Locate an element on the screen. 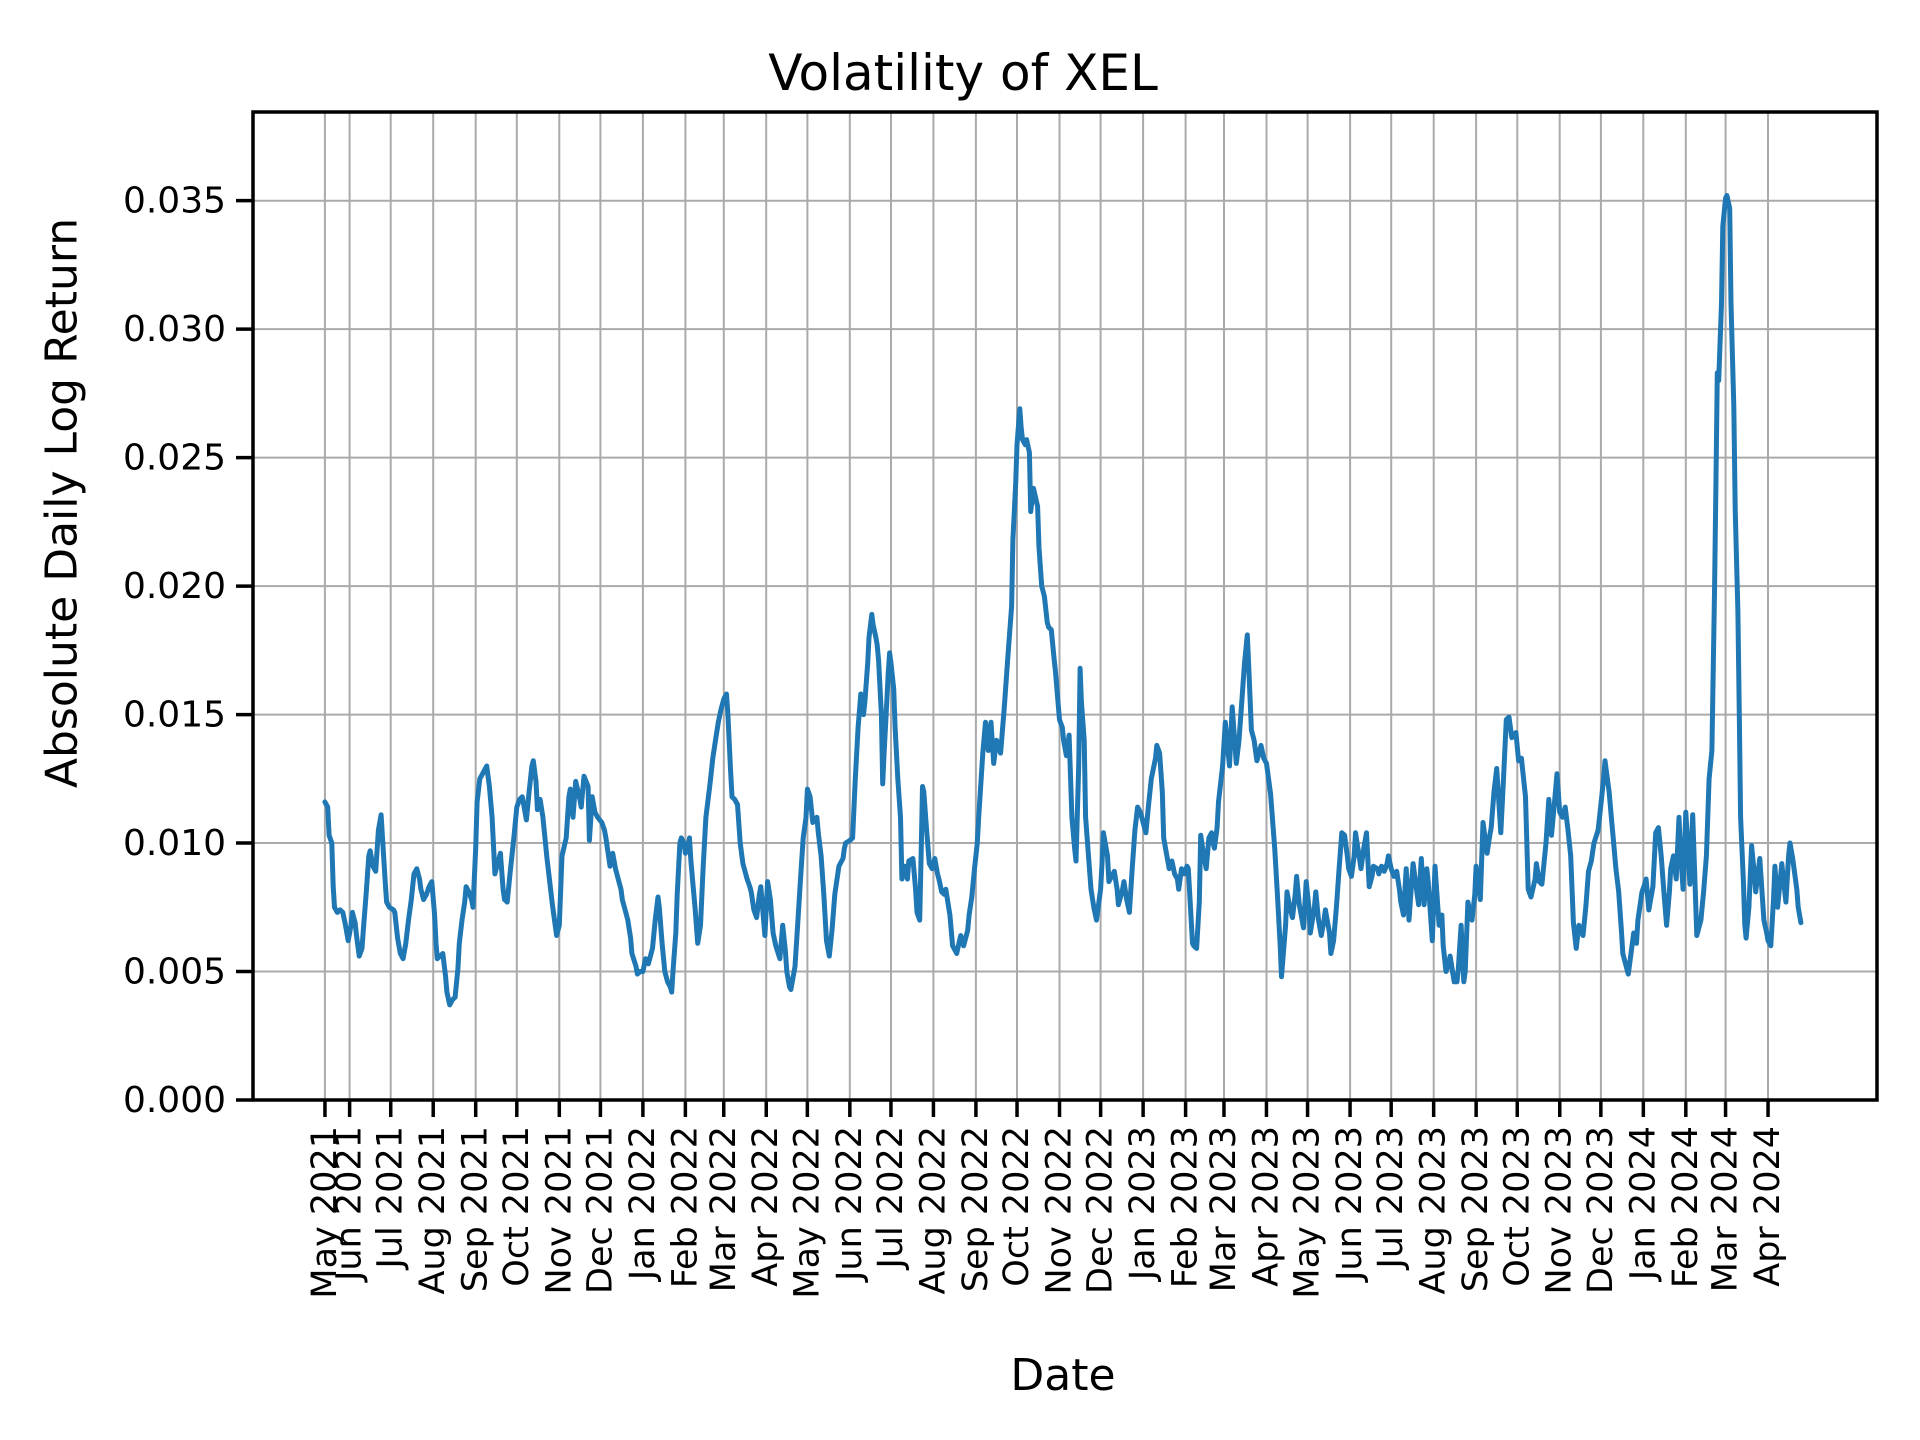 This screenshot has height=1440, width=1920. x-tick-label: Sep 2023 is located at coordinates (1476, 1209).